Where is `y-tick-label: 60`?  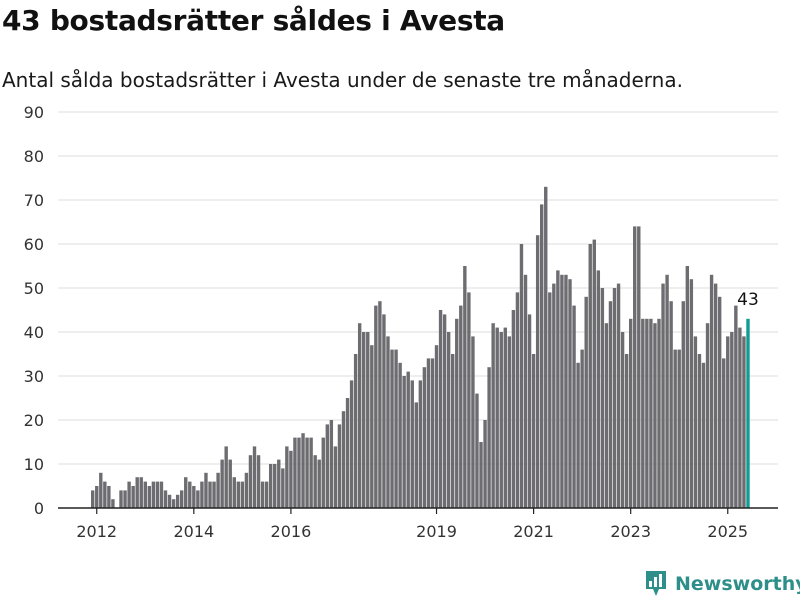
y-tick-label: 60 is located at coordinates (34, 244).